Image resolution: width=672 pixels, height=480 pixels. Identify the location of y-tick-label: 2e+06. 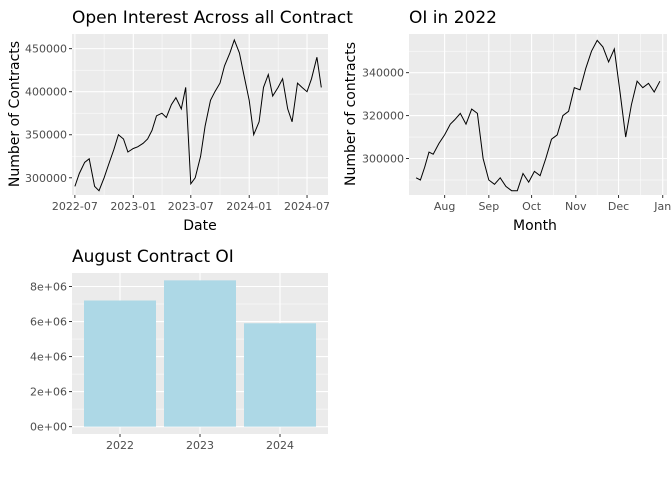
(48, 392).